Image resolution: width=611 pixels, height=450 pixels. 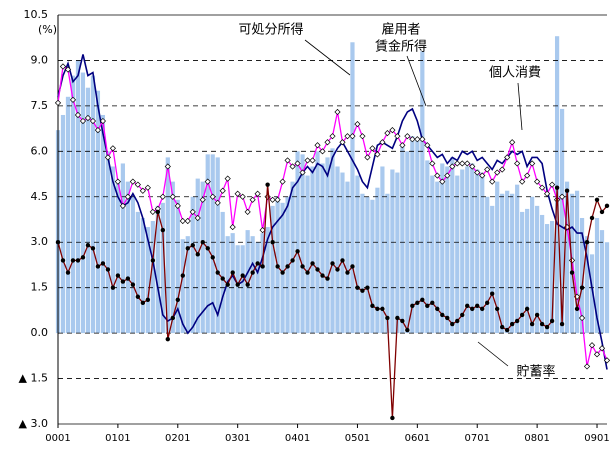 What do you see at coordinates (357, 438) in the screenshot?
I see `x-tick-label: 0501` at bounding box center [357, 438].